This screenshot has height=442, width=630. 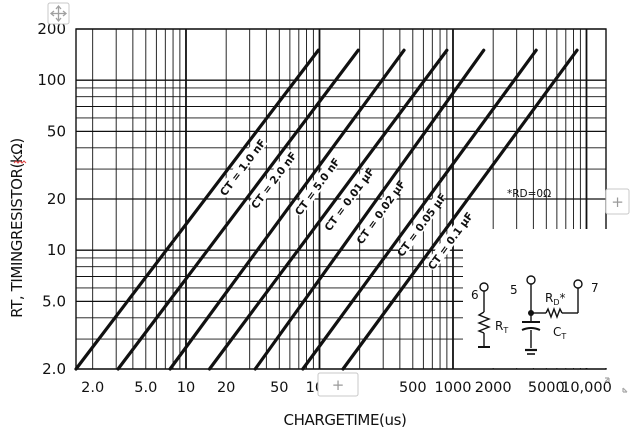 What do you see at coordinates (484, 322) in the screenshot?
I see `rt-resistor` at bounding box center [484, 322].